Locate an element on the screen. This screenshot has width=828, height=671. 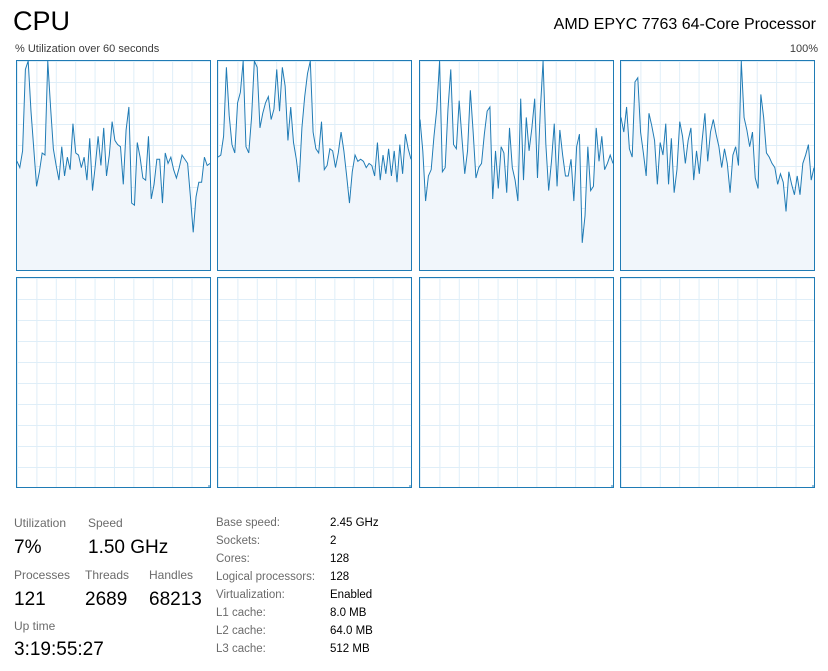
utilization-graph-caption: % Utilization over 60 seconds is located at coordinates (87, 49).